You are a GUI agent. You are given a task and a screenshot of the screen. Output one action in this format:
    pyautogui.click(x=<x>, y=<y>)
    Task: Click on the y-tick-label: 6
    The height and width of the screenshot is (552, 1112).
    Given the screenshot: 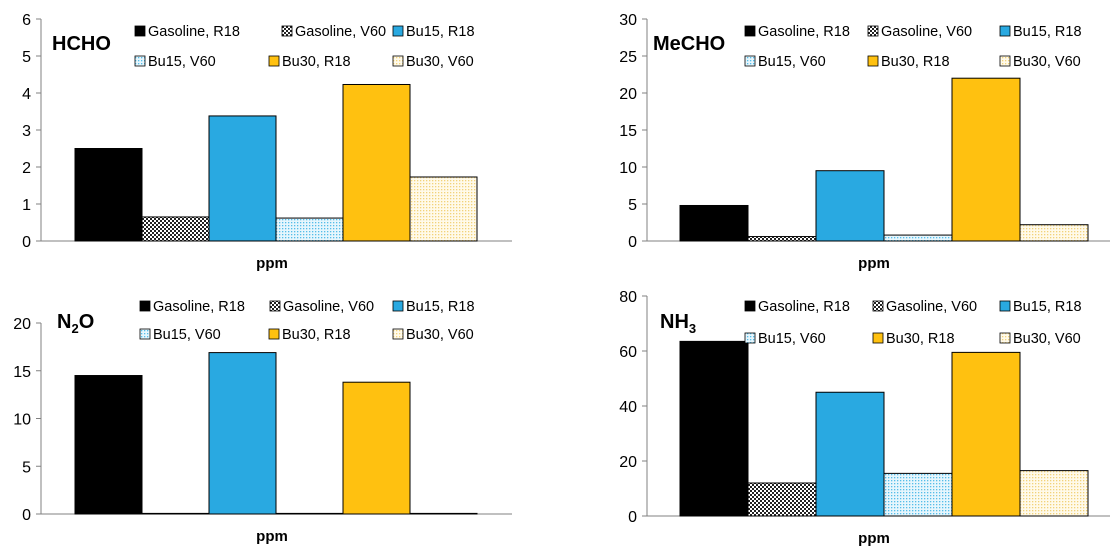 What is the action you would take?
    pyautogui.click(x=26, y=20)
    